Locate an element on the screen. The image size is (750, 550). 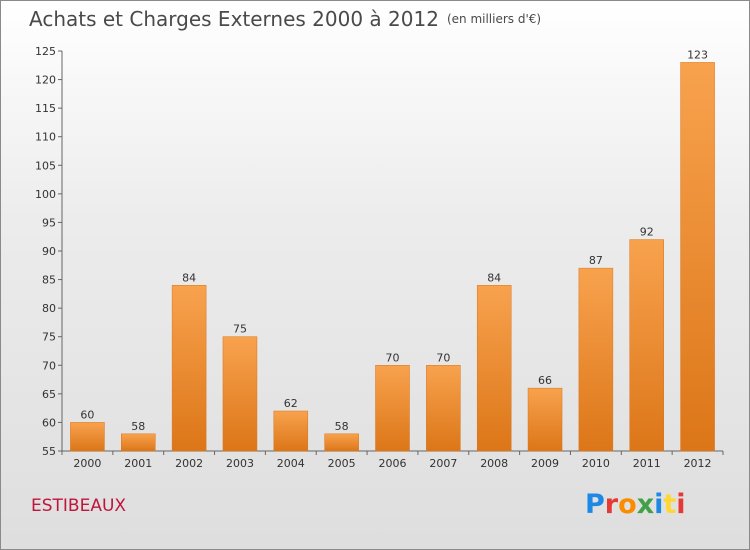
data-label-2009: 66 is located at coordinates (545, 380).